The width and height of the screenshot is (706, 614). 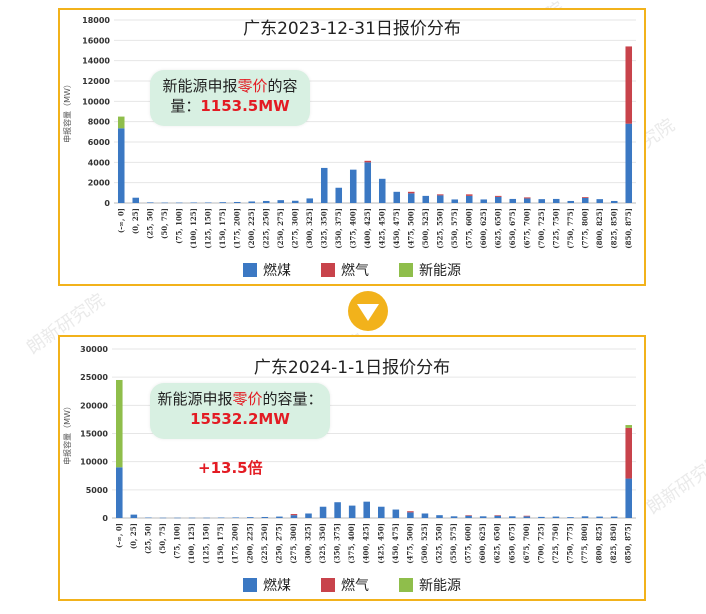 I want to click on callout-line-1: 新能源申报零价的容, so click(x=230, y=86).